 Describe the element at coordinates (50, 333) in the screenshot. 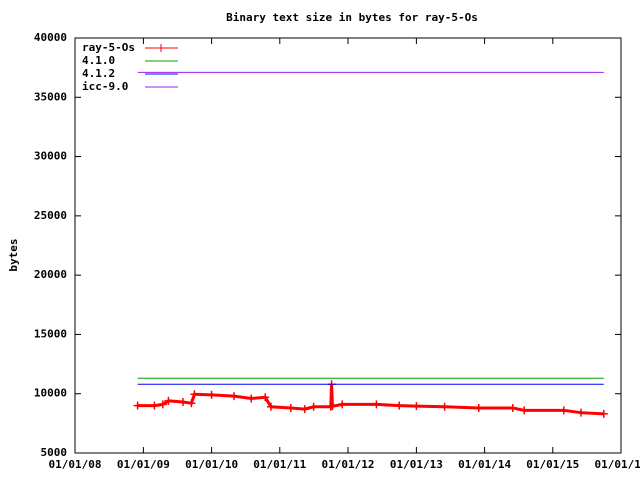

I see `y-tick-label: 15000` at that location.